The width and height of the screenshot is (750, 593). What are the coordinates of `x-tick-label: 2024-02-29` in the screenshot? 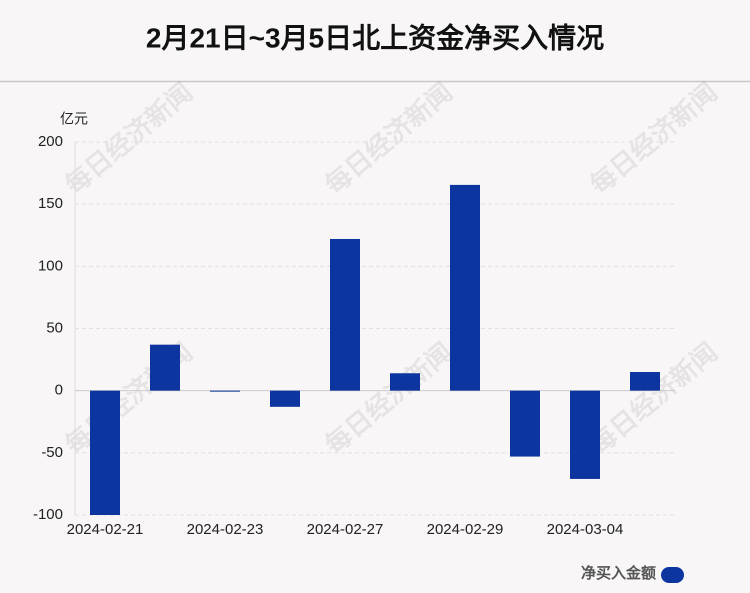 It's located at (465, 529).